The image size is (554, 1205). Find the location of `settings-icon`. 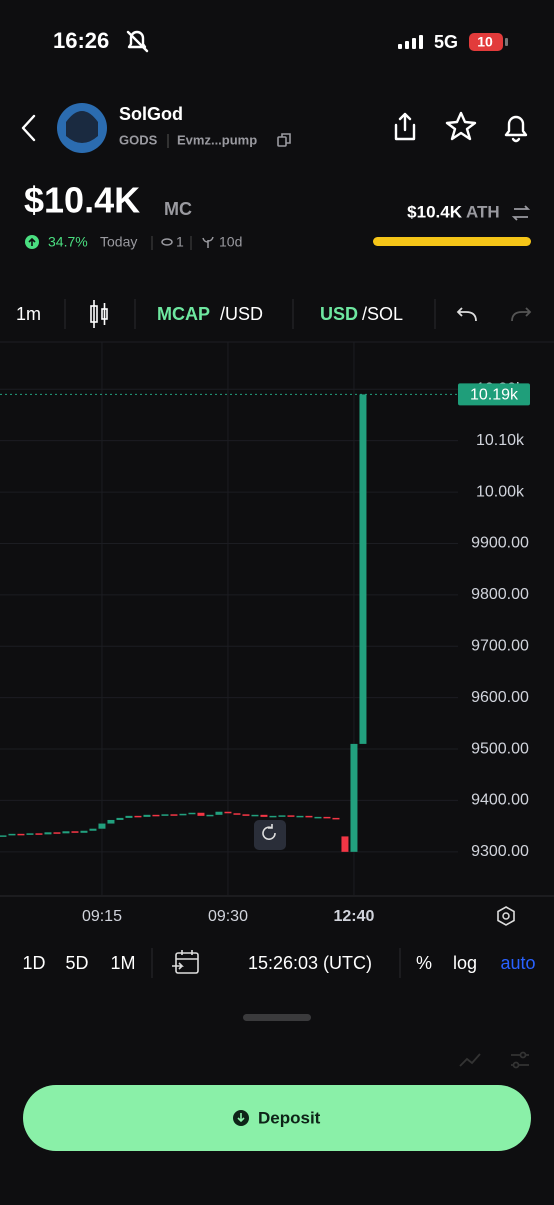

settings-icon is located at coordinates (506, 916).